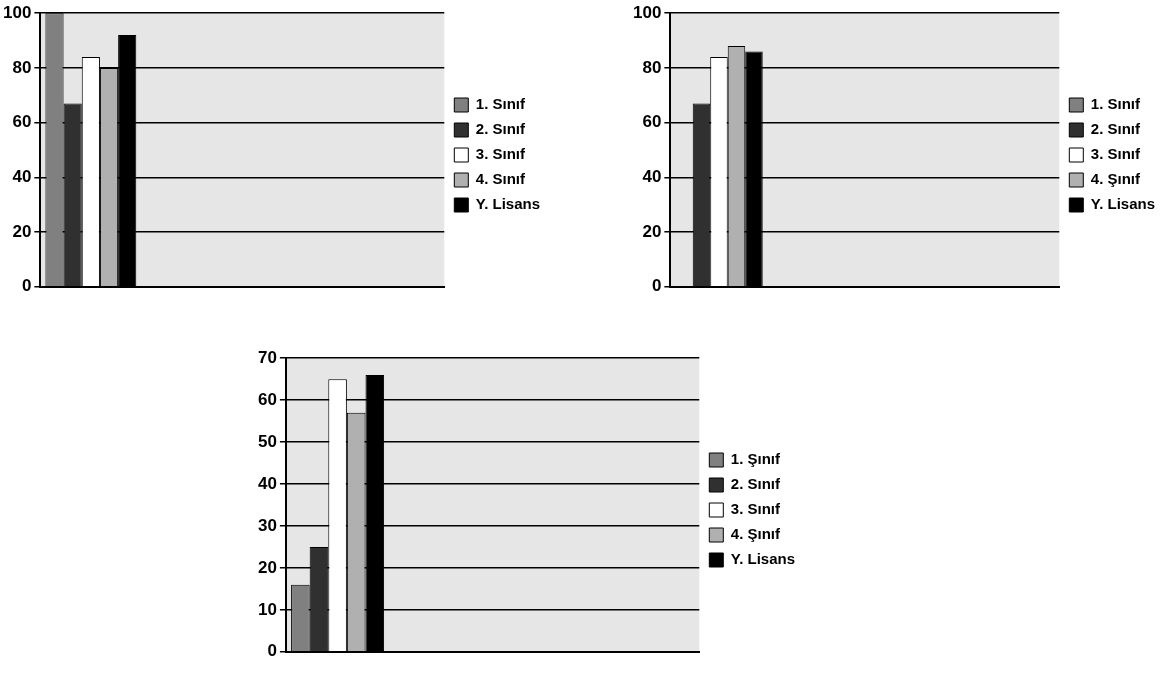  What do you see at coordinates (267, 525) in the screenshot?
I see `y-tick-label: 30` at bounding box center [267, 525].